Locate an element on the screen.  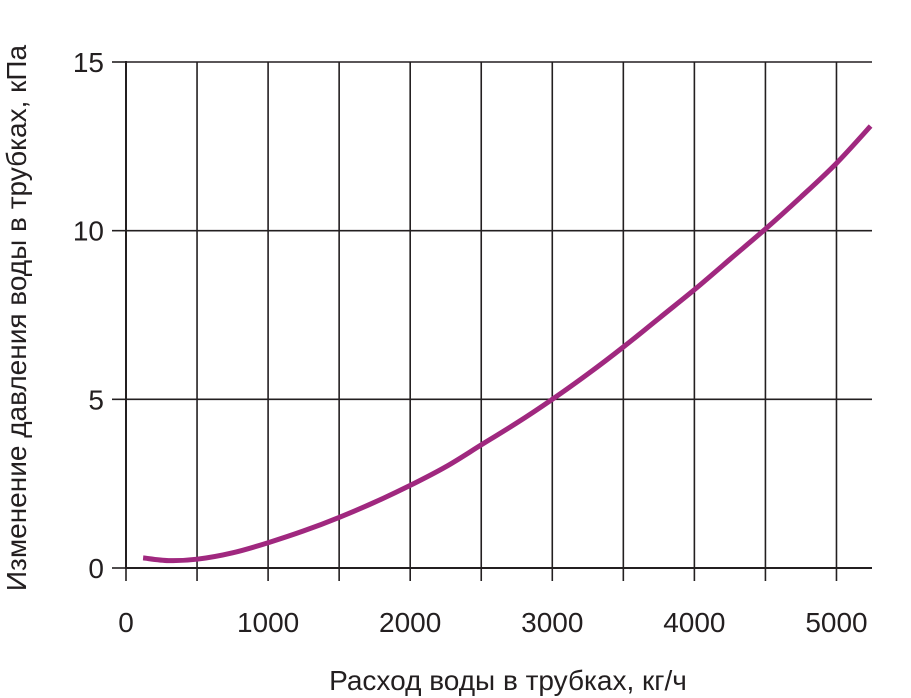
y-tick-label: 0 is located at coordinates (96, 568).